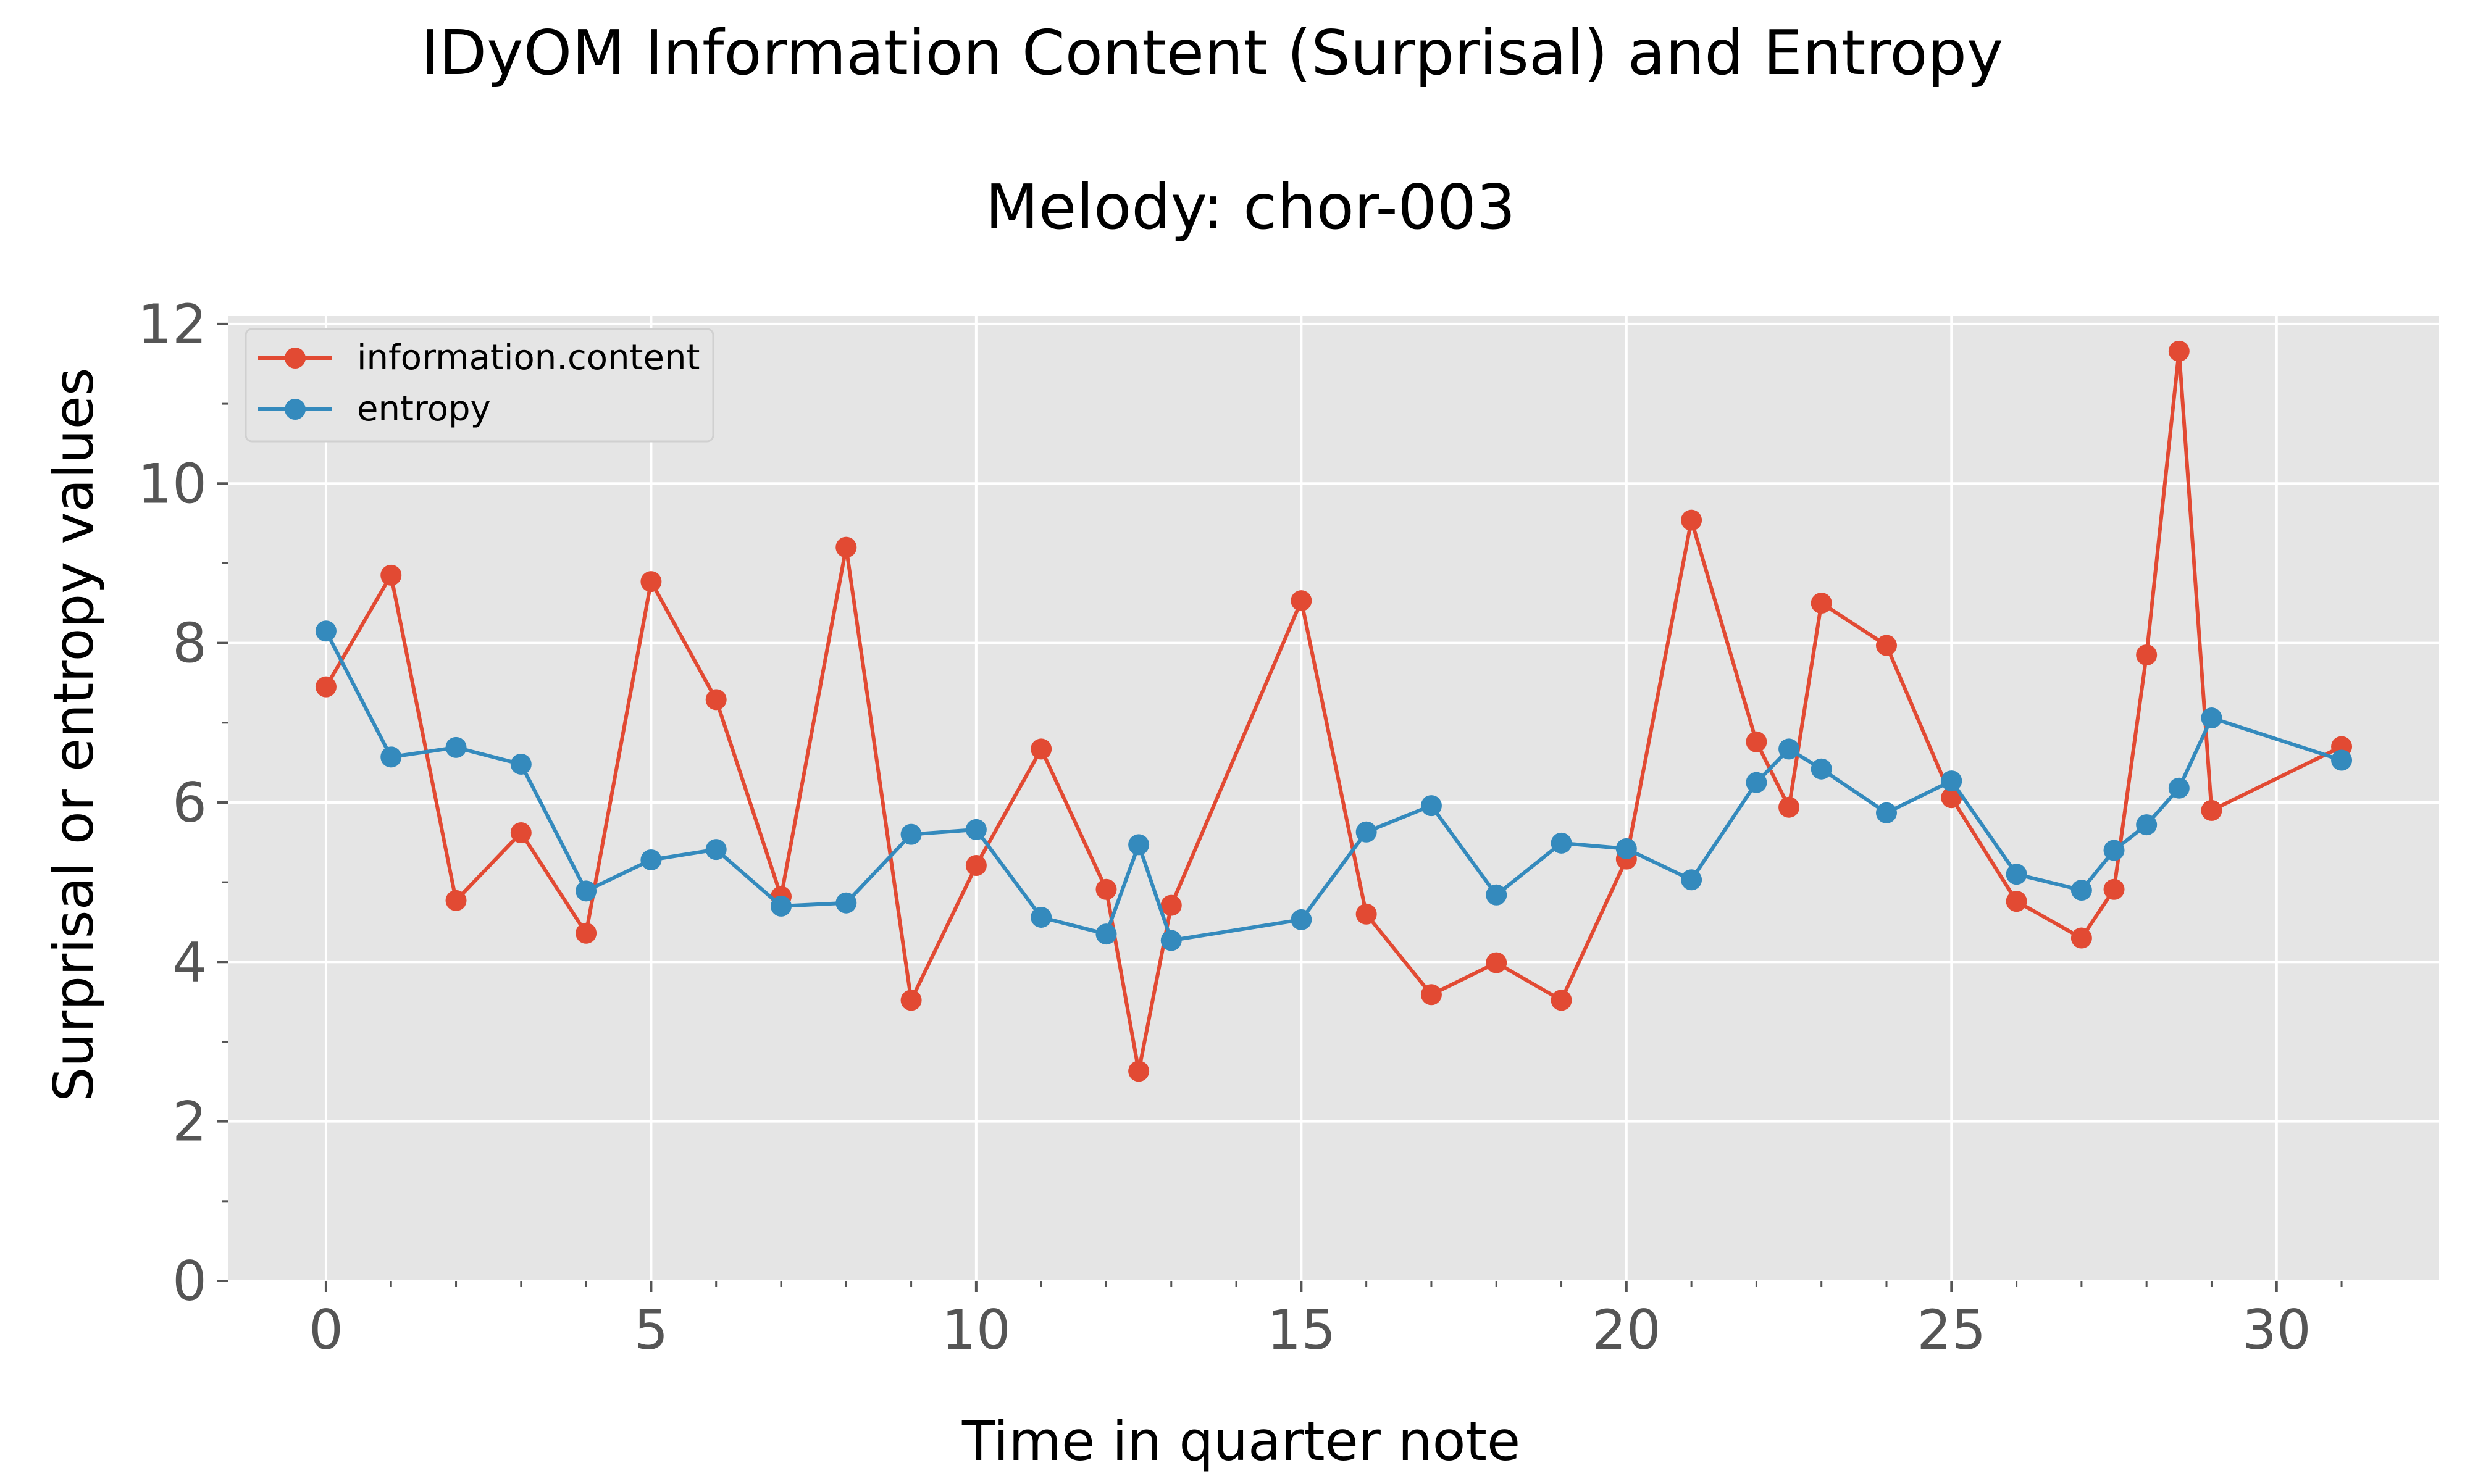 The image size is (2470, 1484). Describe the element at coordinates (190, 1281) in the screenshot. I see `y-tick-label: 0` at that location.